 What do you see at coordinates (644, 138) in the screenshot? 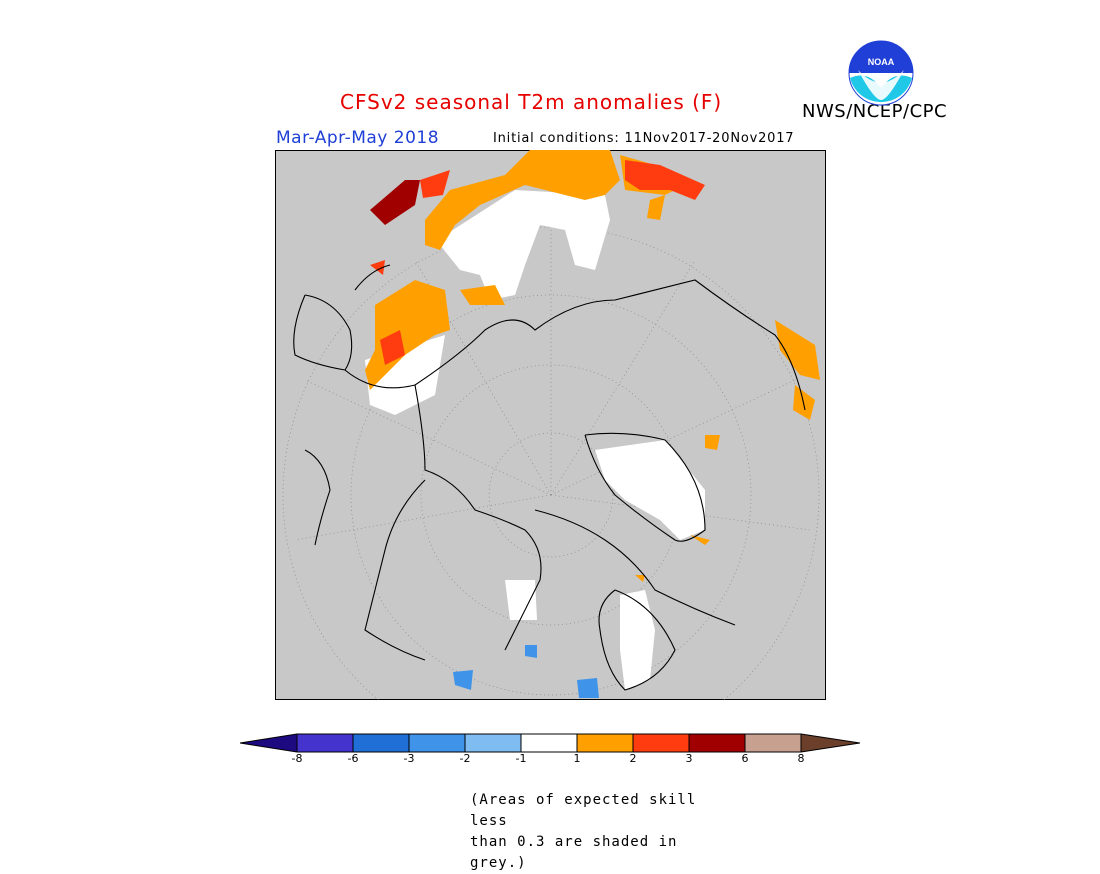
I see `initial-conditions: Initial conditions: 11Nov2017-20Nov2017` at bounding box center [644, 138].